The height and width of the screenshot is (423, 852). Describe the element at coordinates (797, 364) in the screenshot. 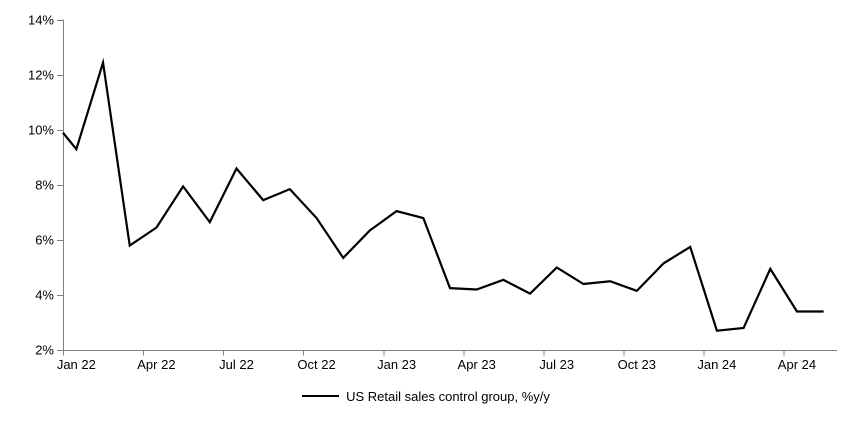

I see `x-axis-tick-label: Apr 24` at that location.